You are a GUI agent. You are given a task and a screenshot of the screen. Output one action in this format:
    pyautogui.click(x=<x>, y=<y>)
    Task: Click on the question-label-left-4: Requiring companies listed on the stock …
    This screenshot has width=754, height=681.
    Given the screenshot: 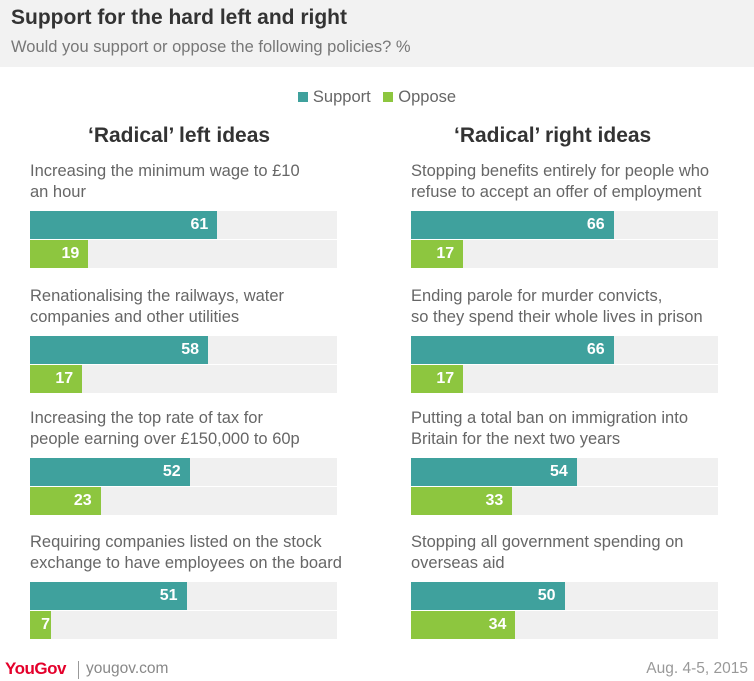 What is the action you would take?
    pyautogui.click(x=186, y=552)
    